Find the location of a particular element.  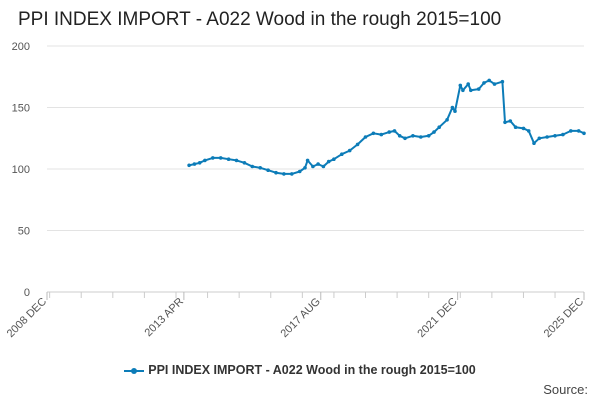

y-tick-label: 200 is located at coordinates (21, 47).